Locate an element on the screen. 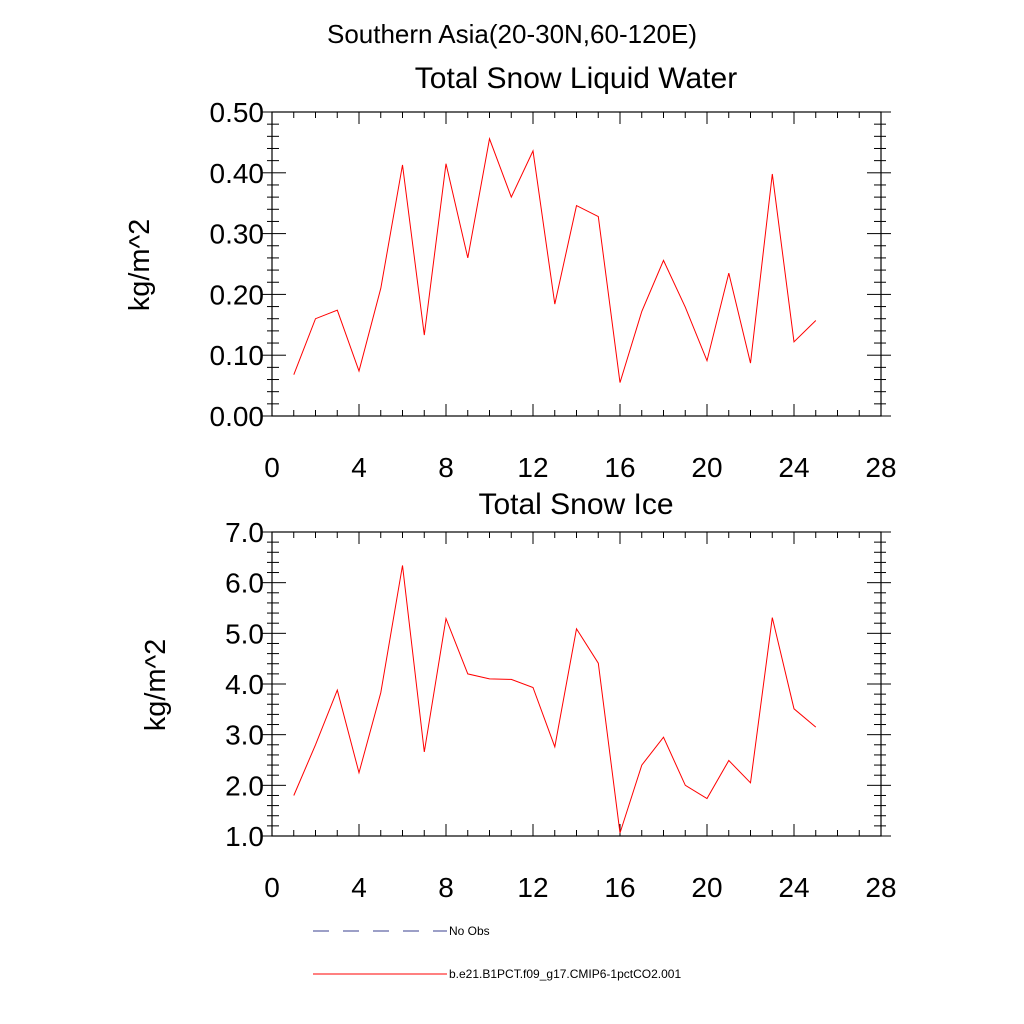 The width and height of the screenshot is (1024, 1024). legend-label-model: b.e21.B1PCT.f09_g17.CMIP6-1pctCO2.001 is located at coordinates (565, 974).